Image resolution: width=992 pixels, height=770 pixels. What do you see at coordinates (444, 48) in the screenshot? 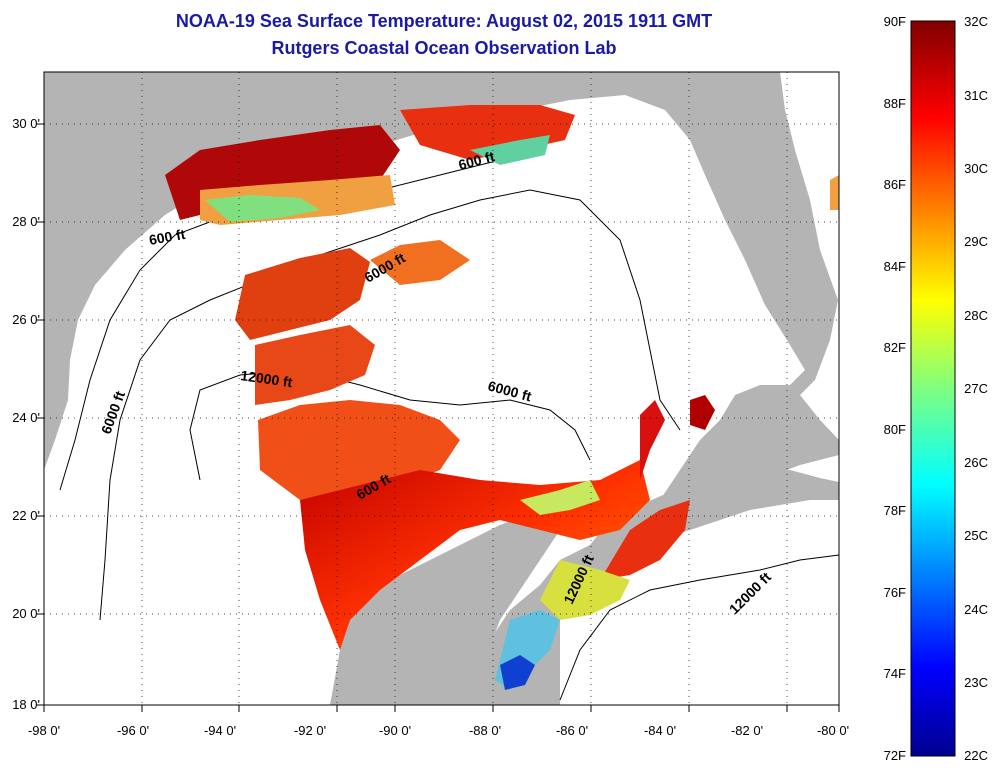
I see `map-subtitle: Rutgers Coastal Ocean Observation Lab` at bounding box center [444, 48].